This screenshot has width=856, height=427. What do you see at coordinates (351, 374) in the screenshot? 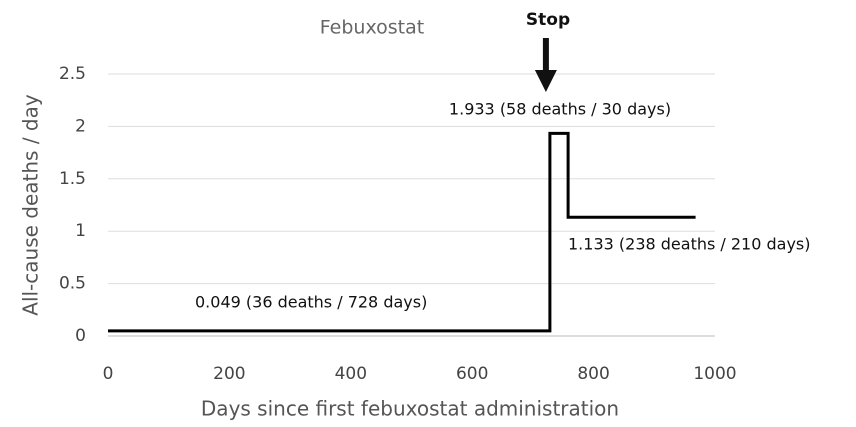
I see `x-tick-label: 400` at bounding box center [351, 374].